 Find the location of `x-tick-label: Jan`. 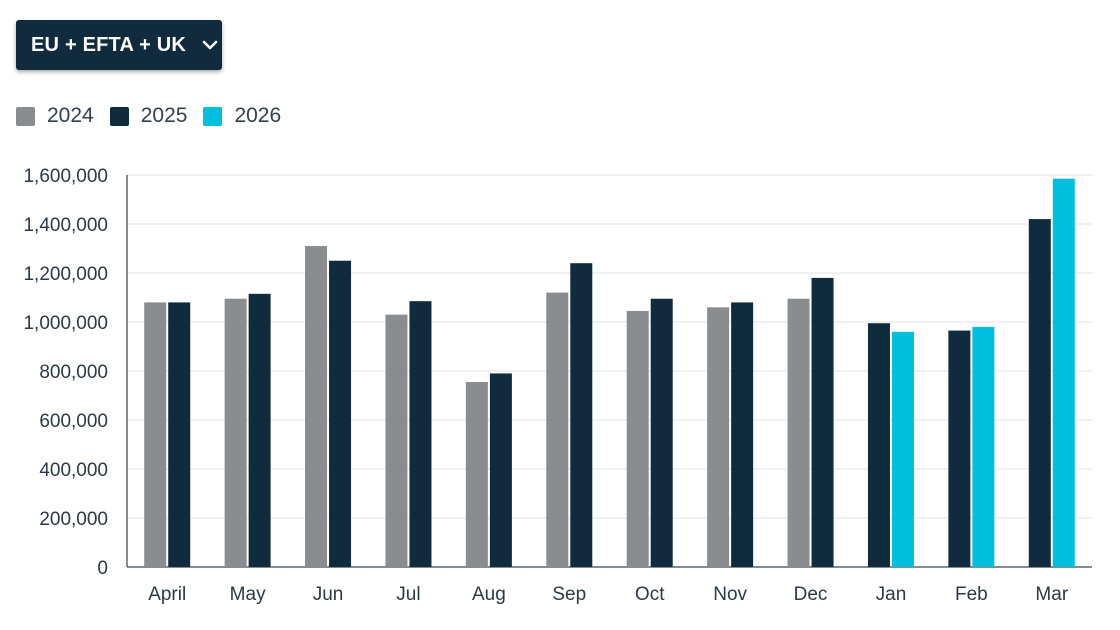

x-tick-label: Jan is located at coordinates (891, 594).